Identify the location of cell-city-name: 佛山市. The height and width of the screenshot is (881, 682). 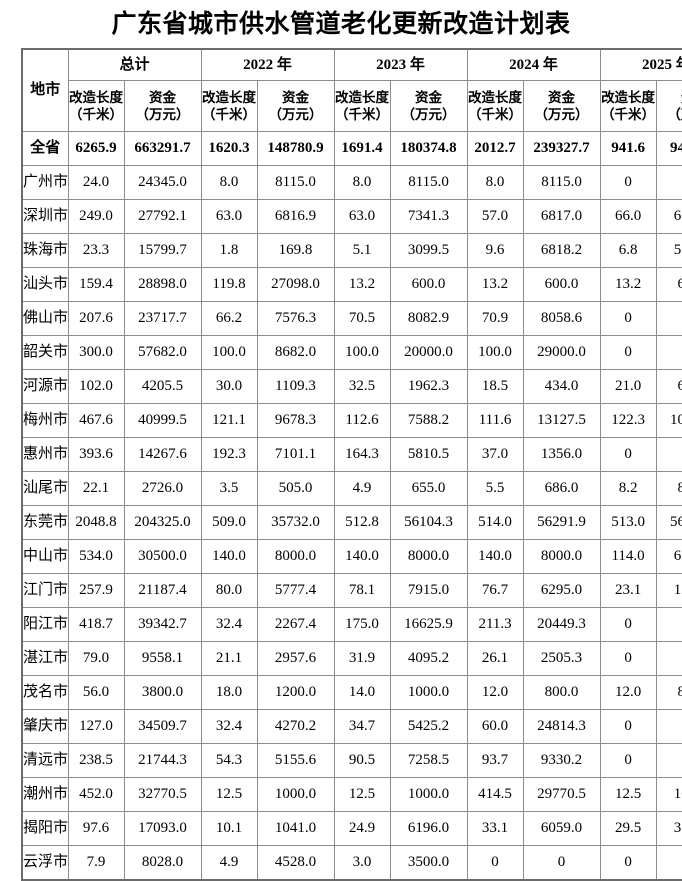
(45, 318).